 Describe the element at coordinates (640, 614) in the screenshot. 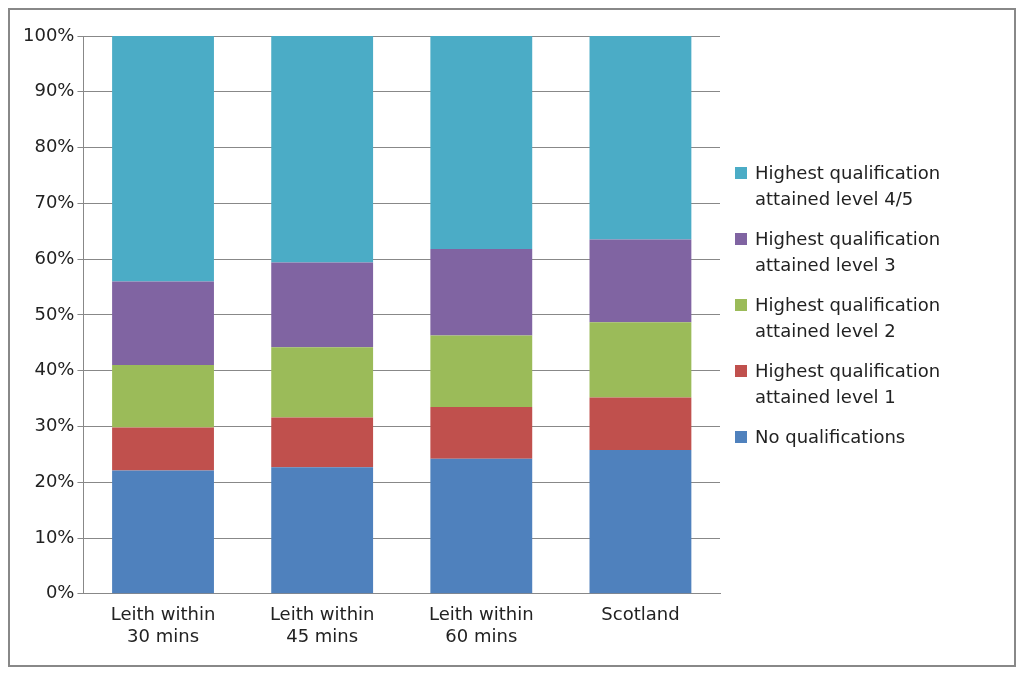

I see `x-tick-label: Scotland` at that location.